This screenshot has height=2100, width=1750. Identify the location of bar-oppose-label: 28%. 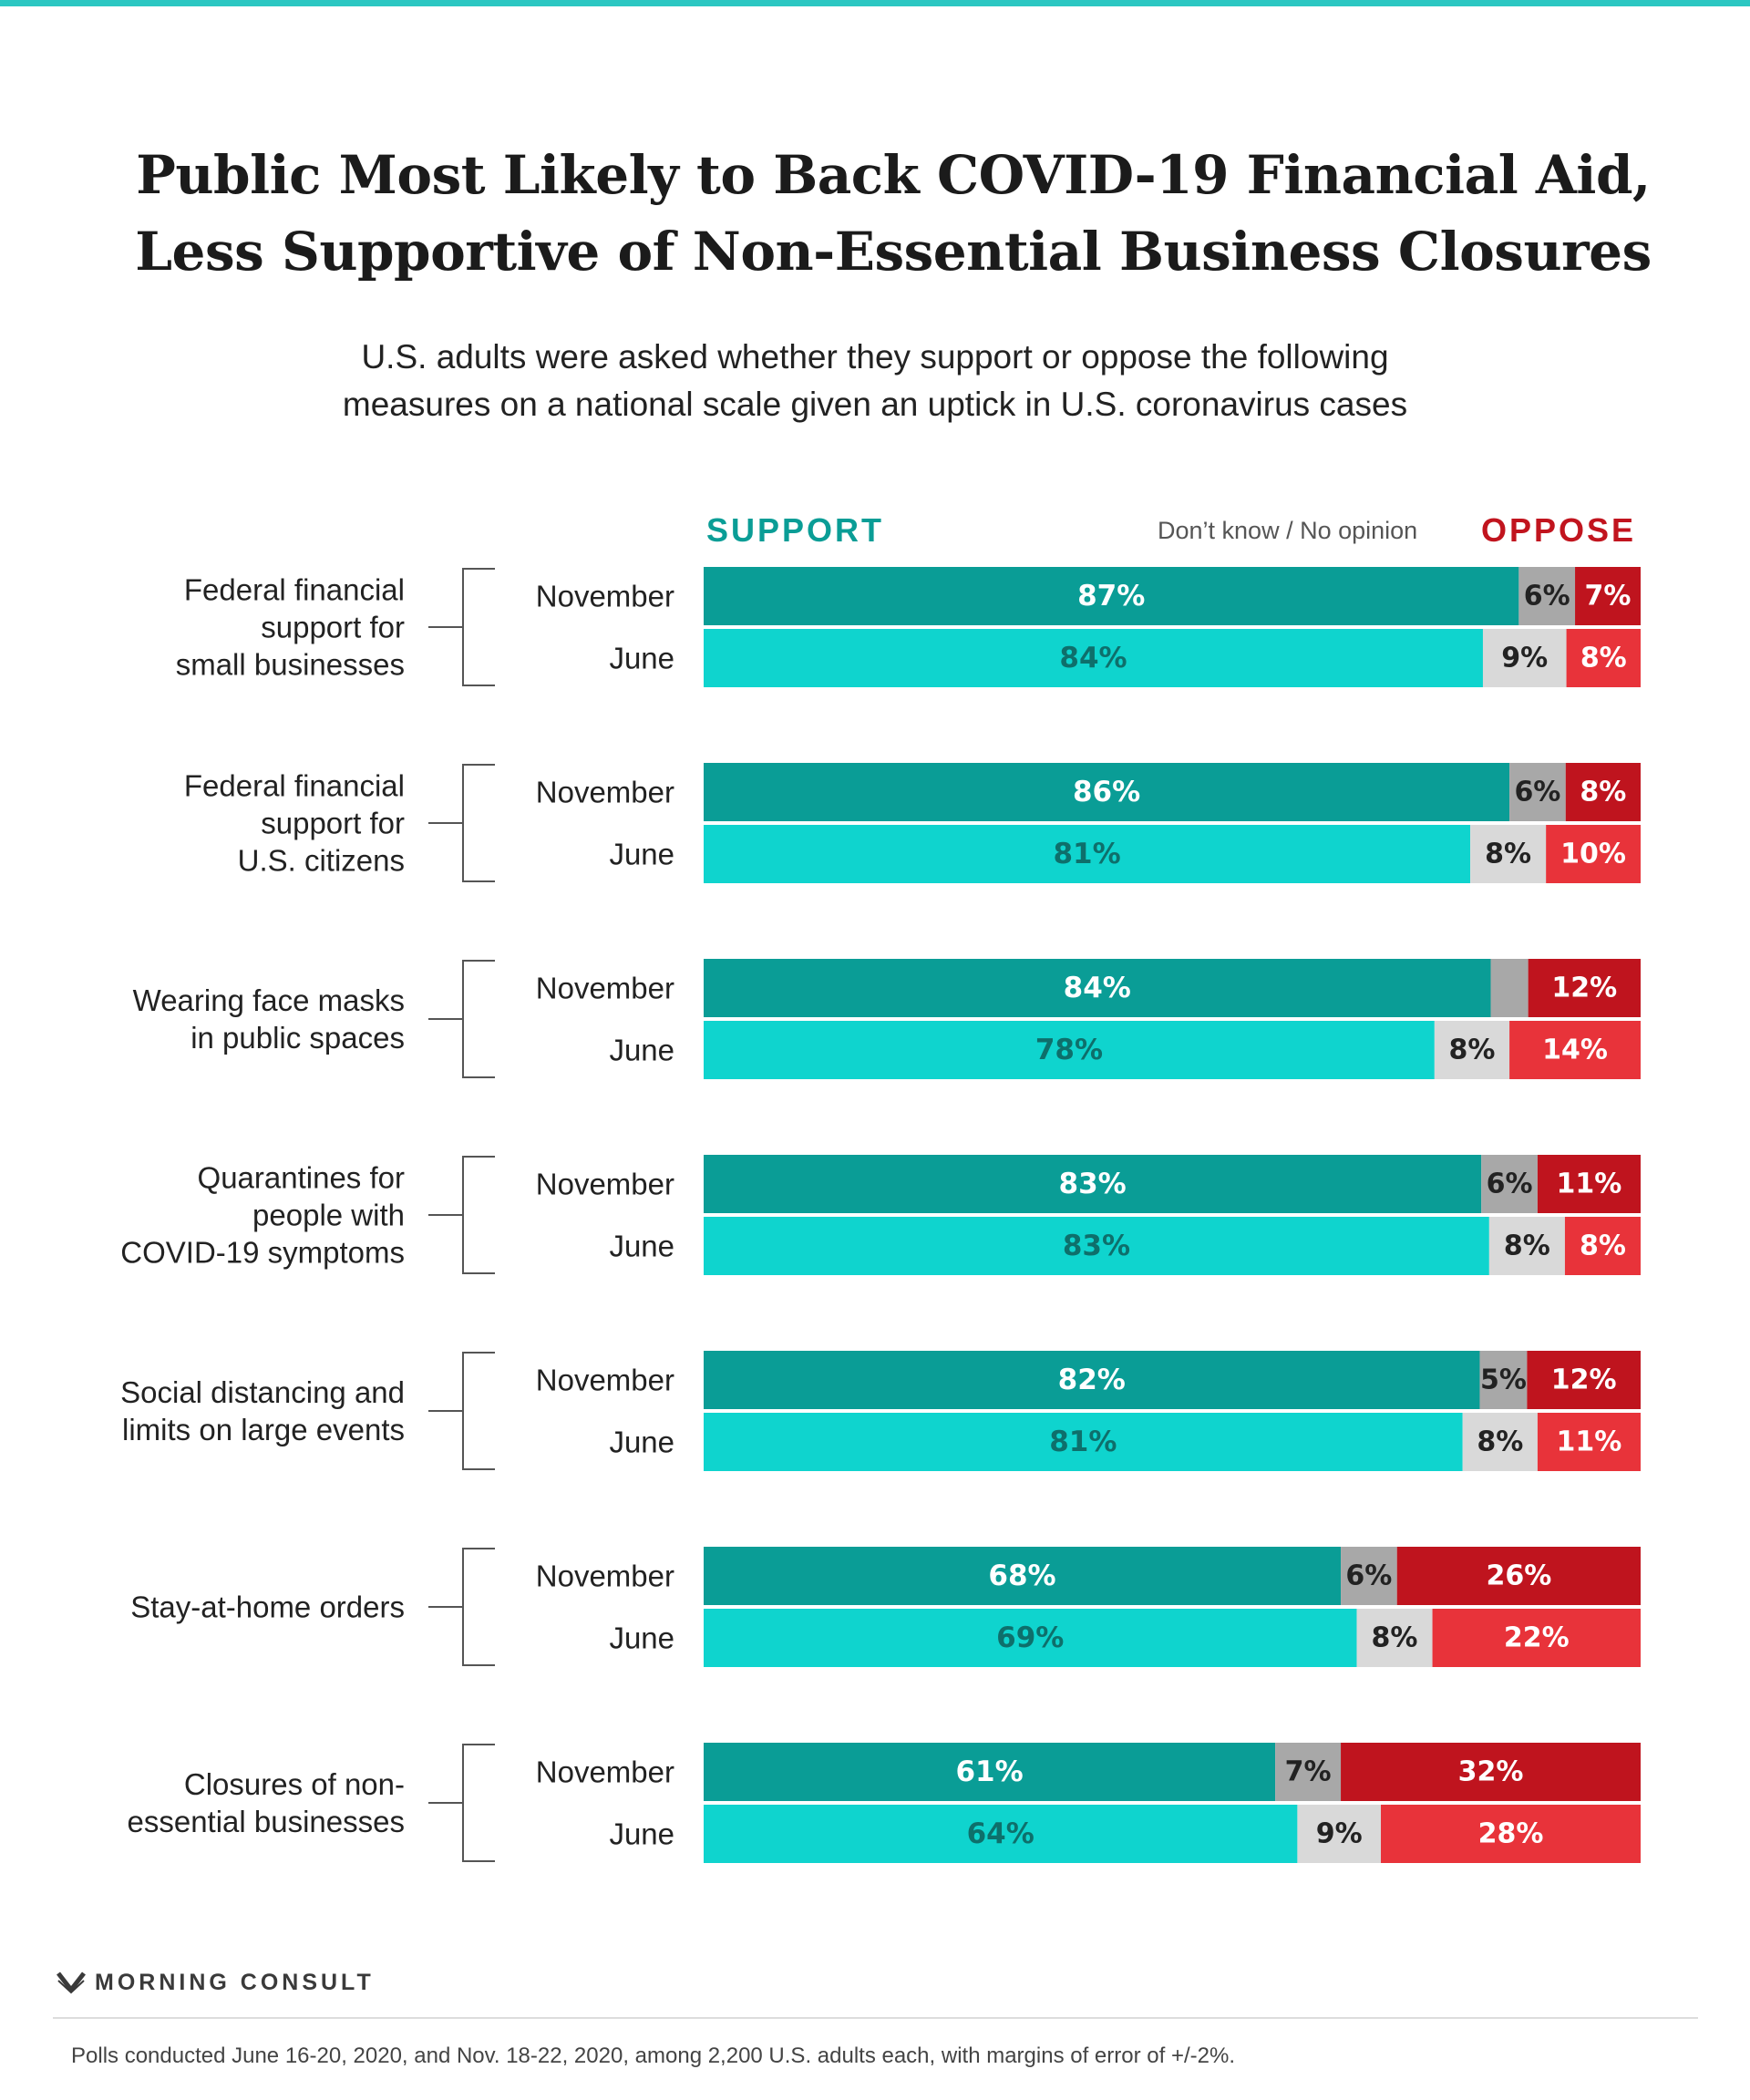
(1511, 1834).